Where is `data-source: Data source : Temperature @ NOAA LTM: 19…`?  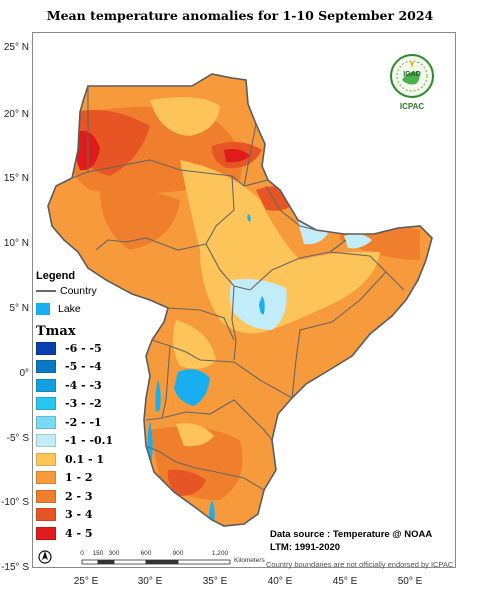 data-source: Data source : Temperature @ NOAA LTM: 19… is located at coordinates (351, 541).